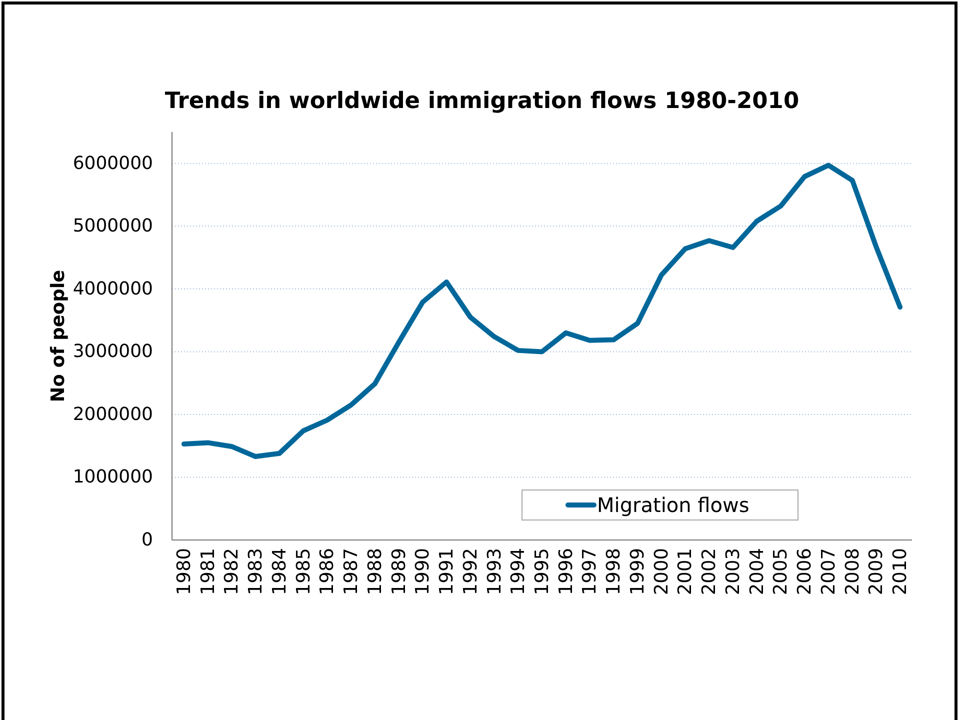  I want to click on x-tick-label: 1997, so click(589, 572).